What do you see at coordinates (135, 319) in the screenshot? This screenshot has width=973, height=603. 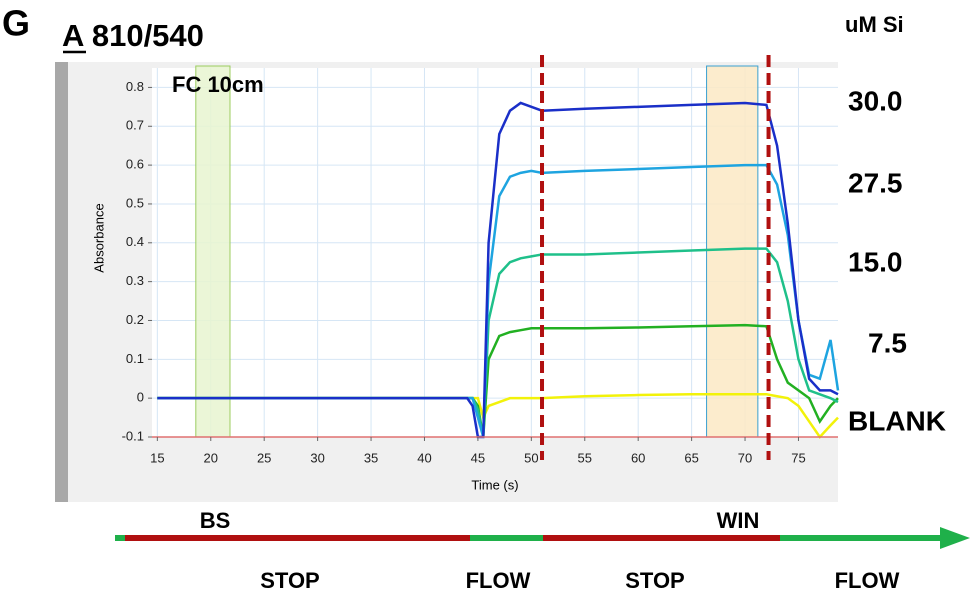 I see `y-tick-label: 0.2` at bounding box center [135, 319].